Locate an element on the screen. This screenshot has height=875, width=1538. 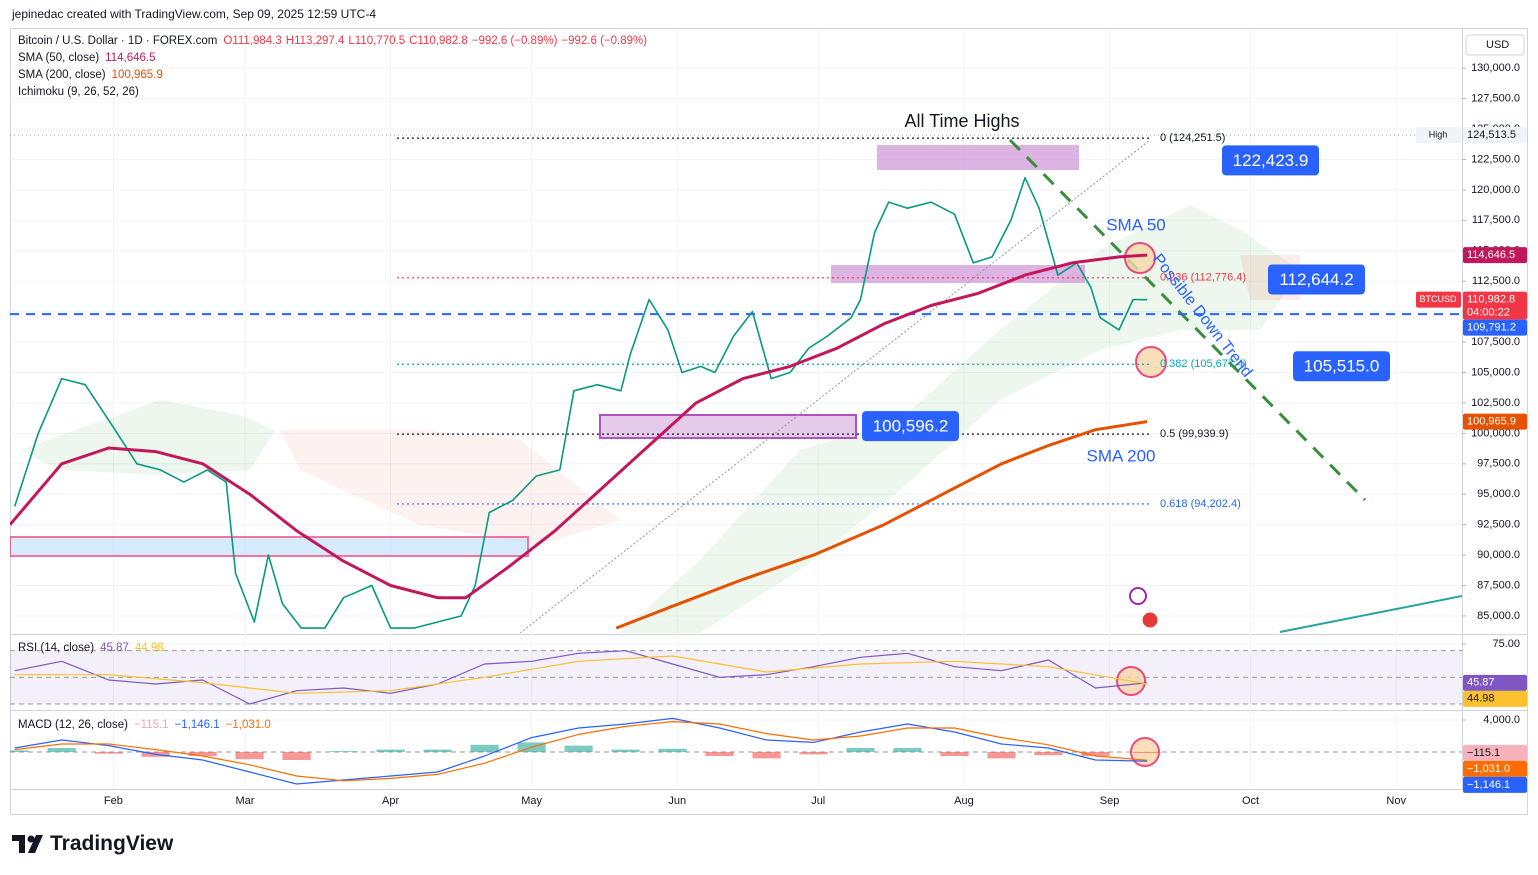
indicator-value: 44.98 is located at coordinates (149, 648).